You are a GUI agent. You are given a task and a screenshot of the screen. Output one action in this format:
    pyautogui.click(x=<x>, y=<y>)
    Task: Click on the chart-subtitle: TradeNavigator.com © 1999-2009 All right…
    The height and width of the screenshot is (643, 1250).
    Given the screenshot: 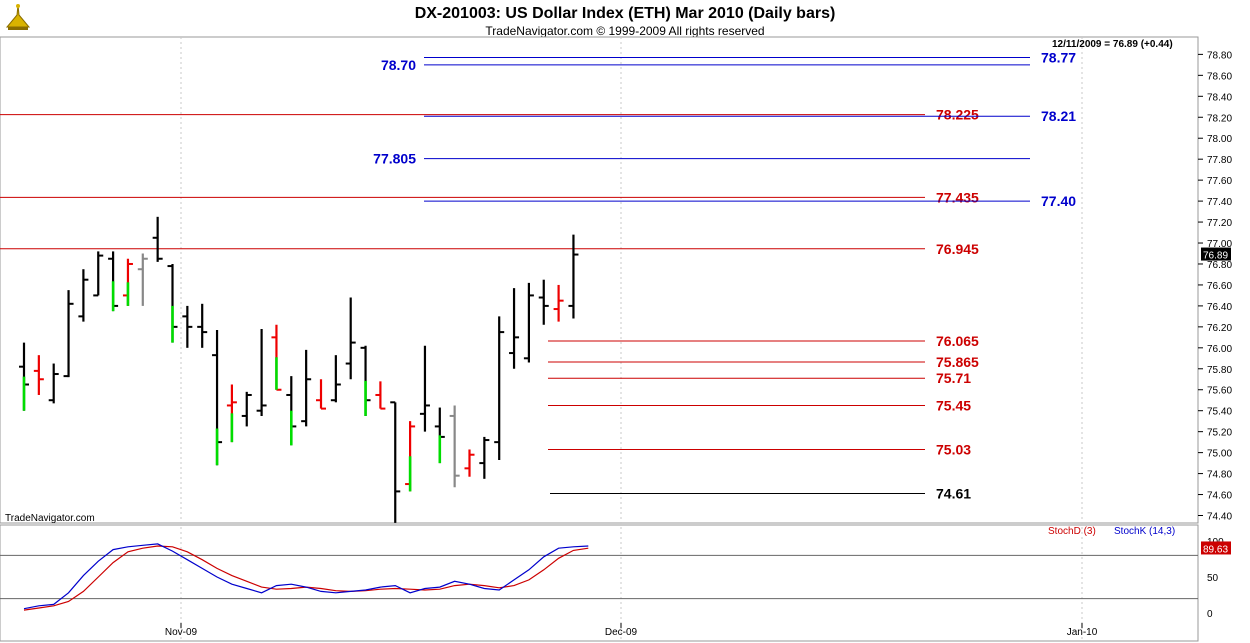 What is the action you would take?
    pyautogui.click(x=624, y=31)
    